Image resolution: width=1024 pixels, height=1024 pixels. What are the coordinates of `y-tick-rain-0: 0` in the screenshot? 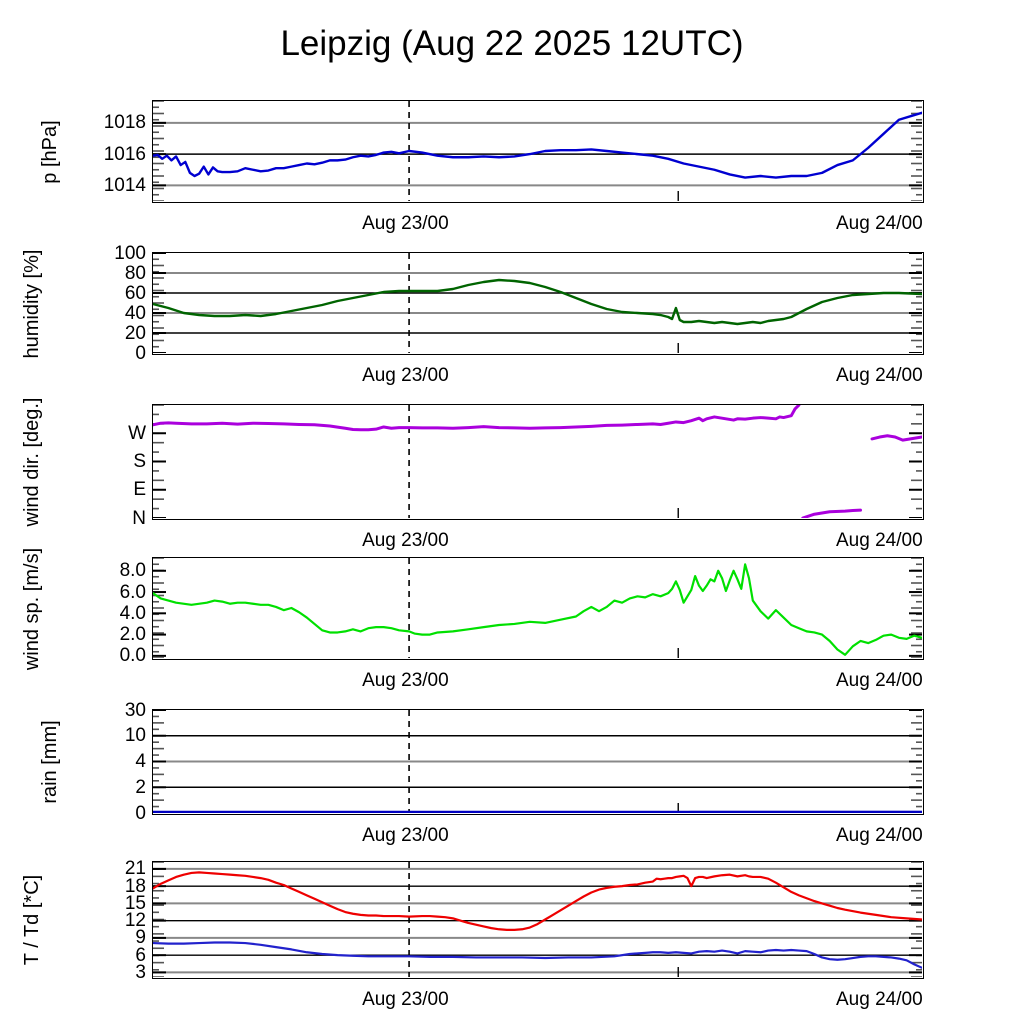 It's located at (140, 813).